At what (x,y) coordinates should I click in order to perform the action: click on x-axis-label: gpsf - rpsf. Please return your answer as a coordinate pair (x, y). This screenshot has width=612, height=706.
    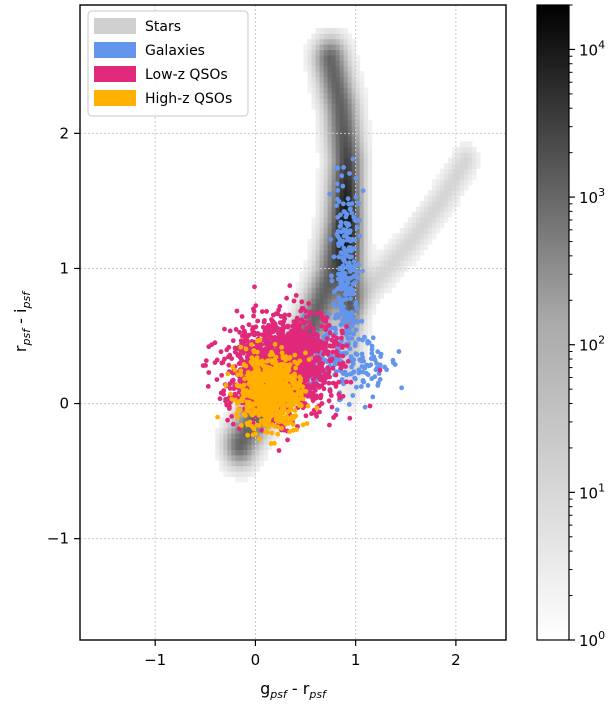
    Looking at the image, I should click on (294, 690).